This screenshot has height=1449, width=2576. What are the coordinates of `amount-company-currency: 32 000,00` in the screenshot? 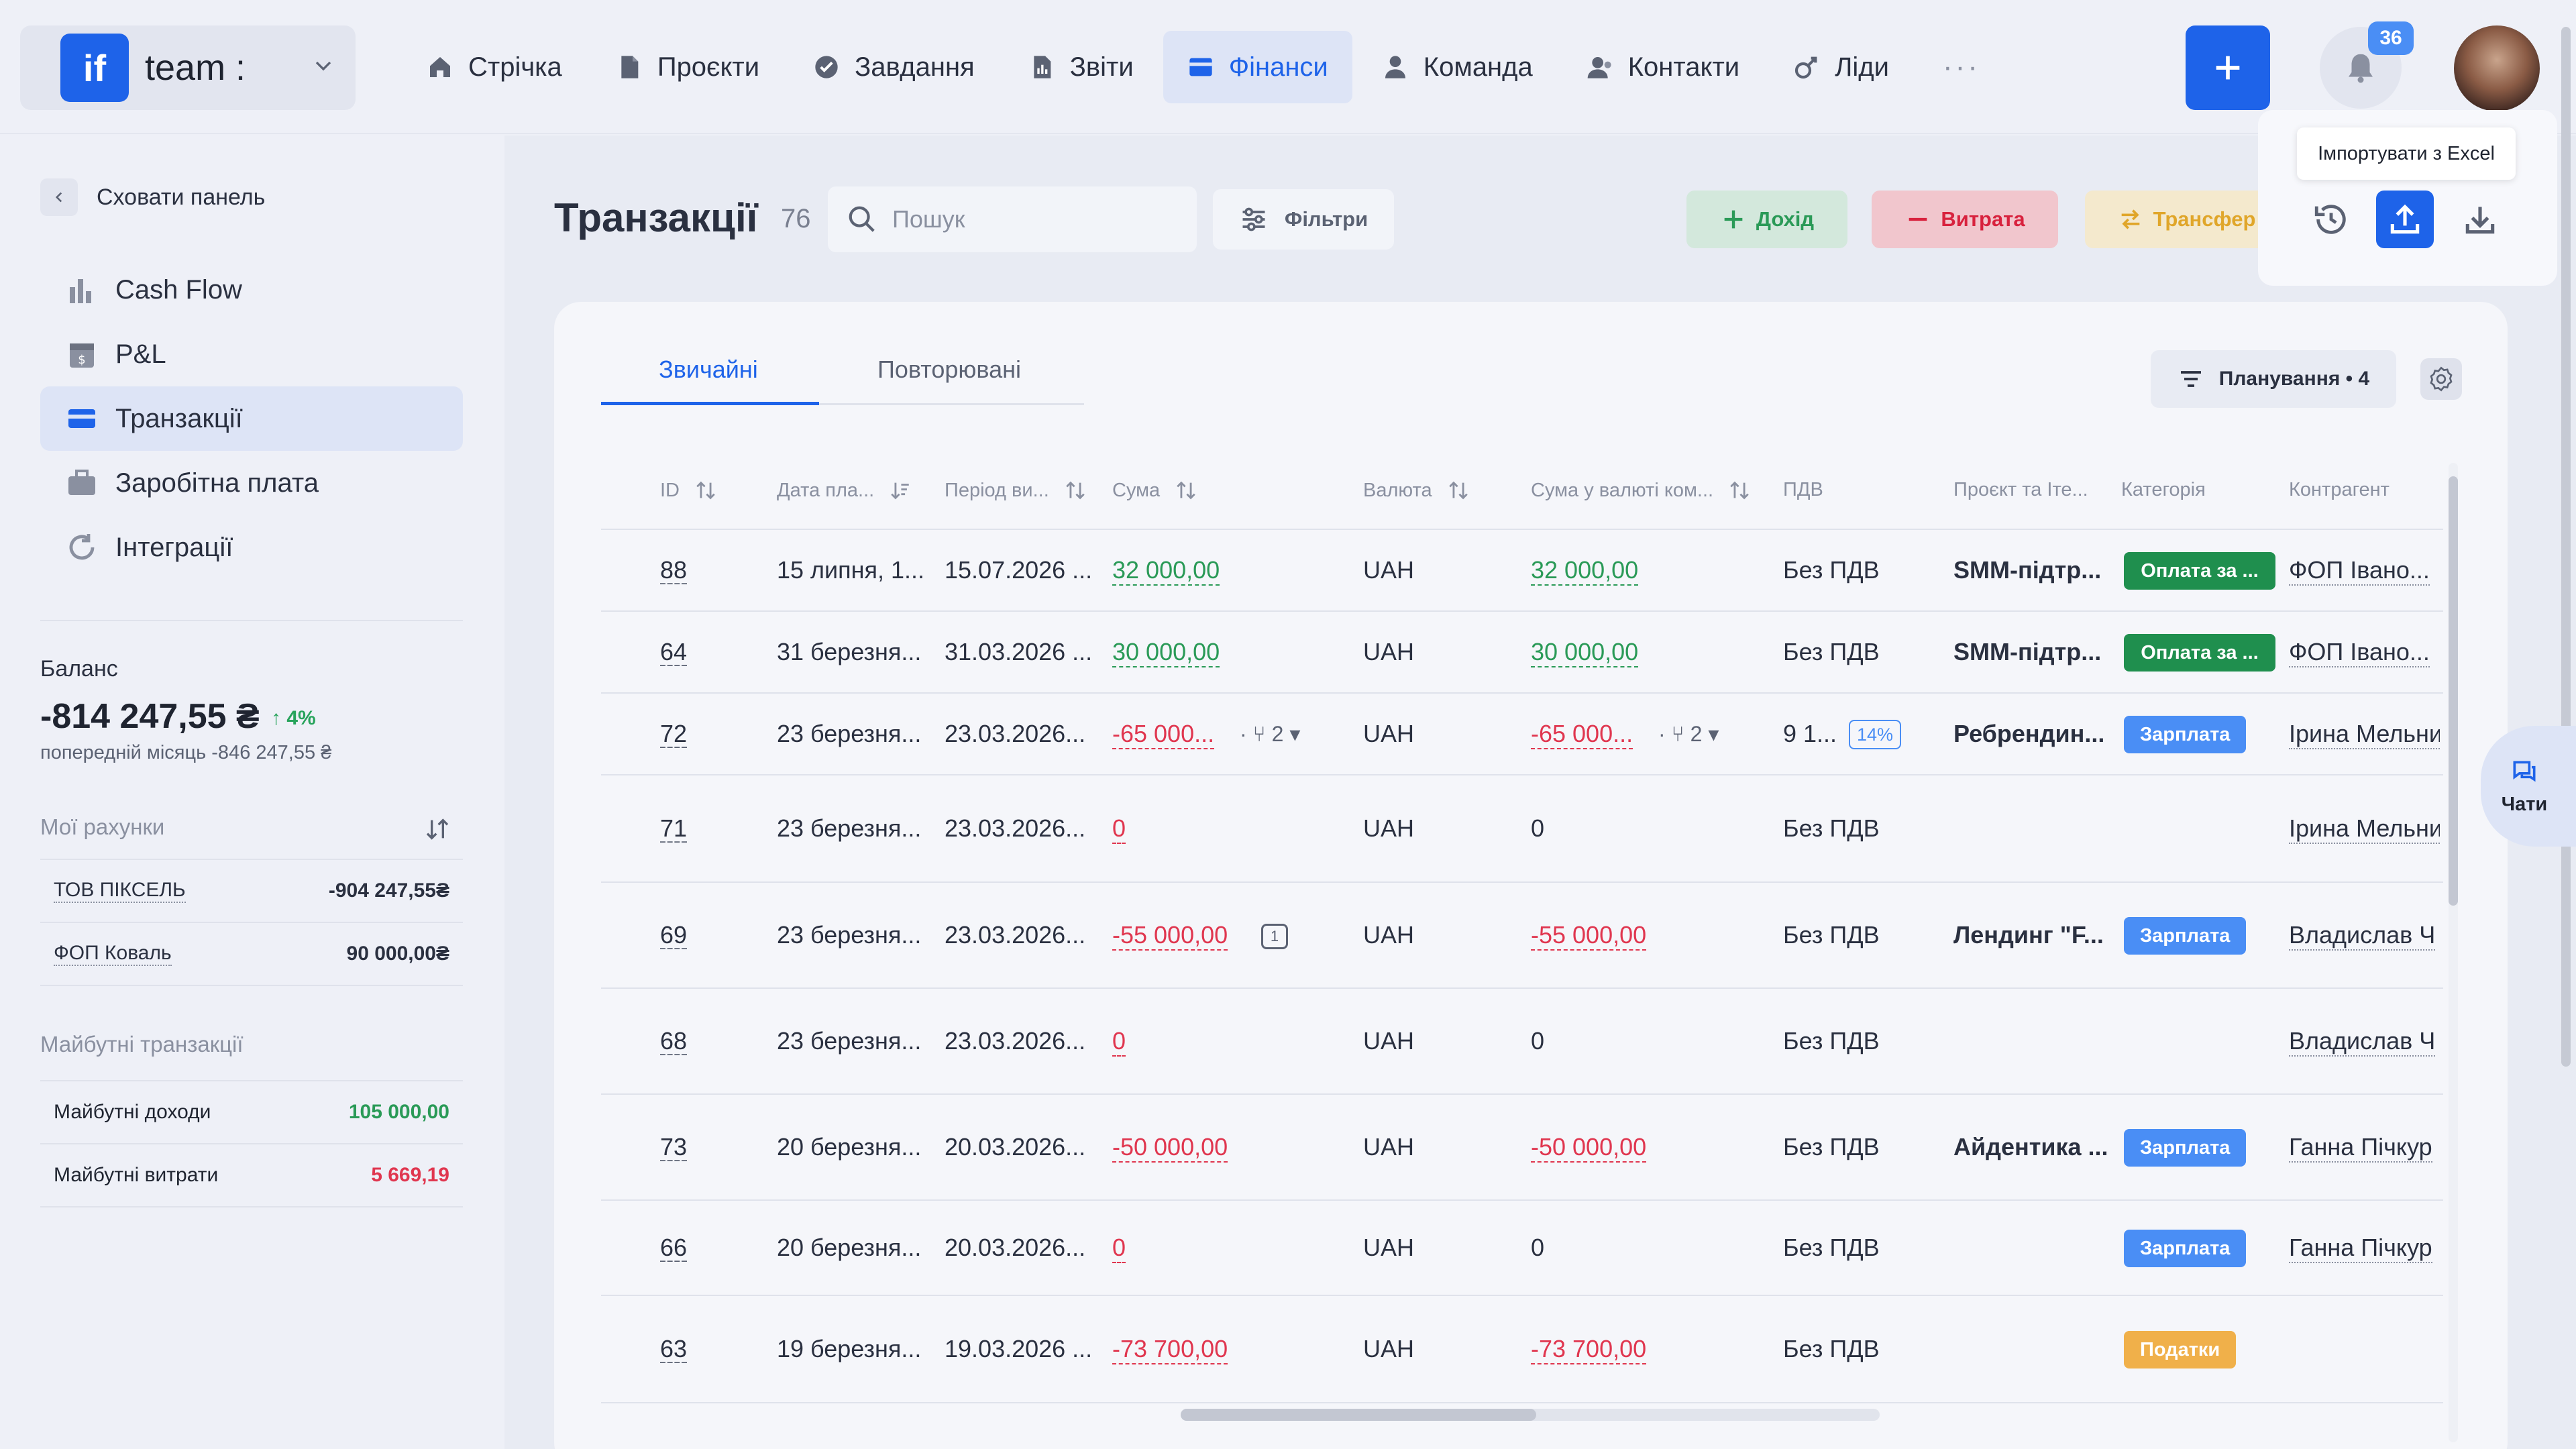 It's located at (1585, 571).